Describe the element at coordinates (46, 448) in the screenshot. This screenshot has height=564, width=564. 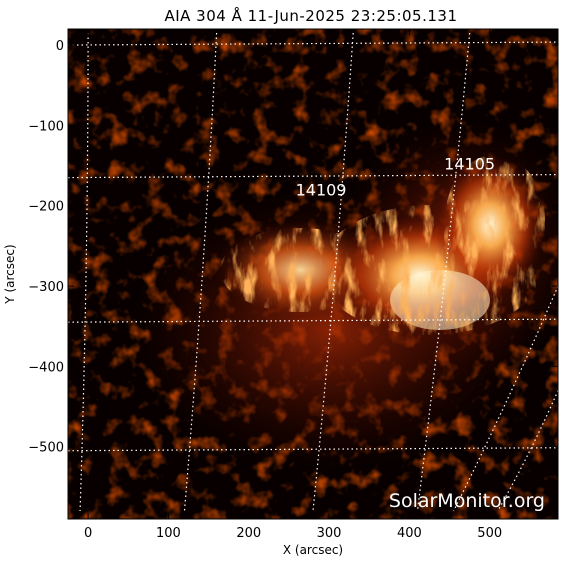
I see `y-tick-label: −500` at that location.